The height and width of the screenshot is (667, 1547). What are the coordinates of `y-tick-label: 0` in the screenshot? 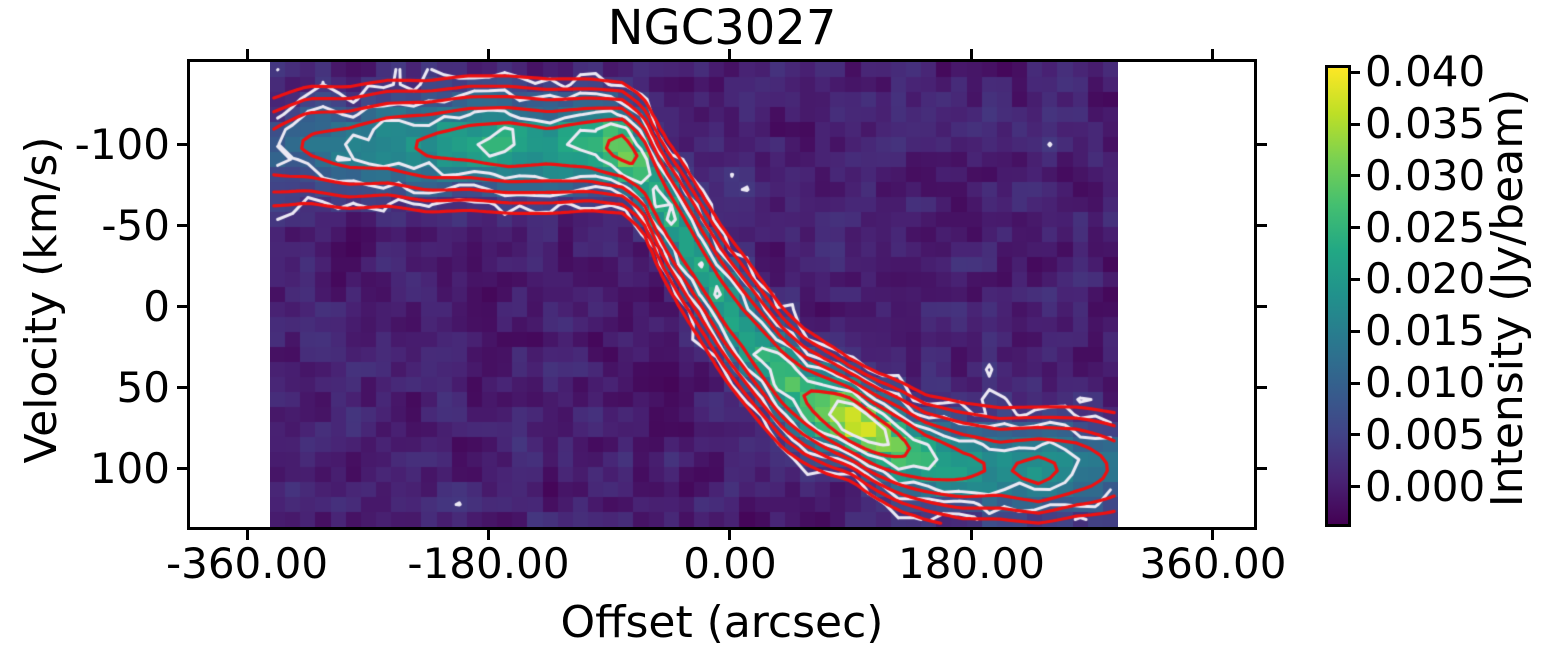 It's located at (156, 306).